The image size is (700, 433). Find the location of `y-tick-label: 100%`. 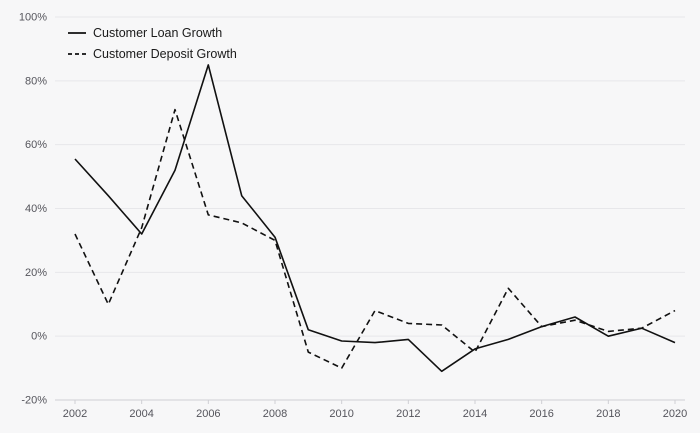

y-tick-label: 100% is located at coordinates (33, 18).